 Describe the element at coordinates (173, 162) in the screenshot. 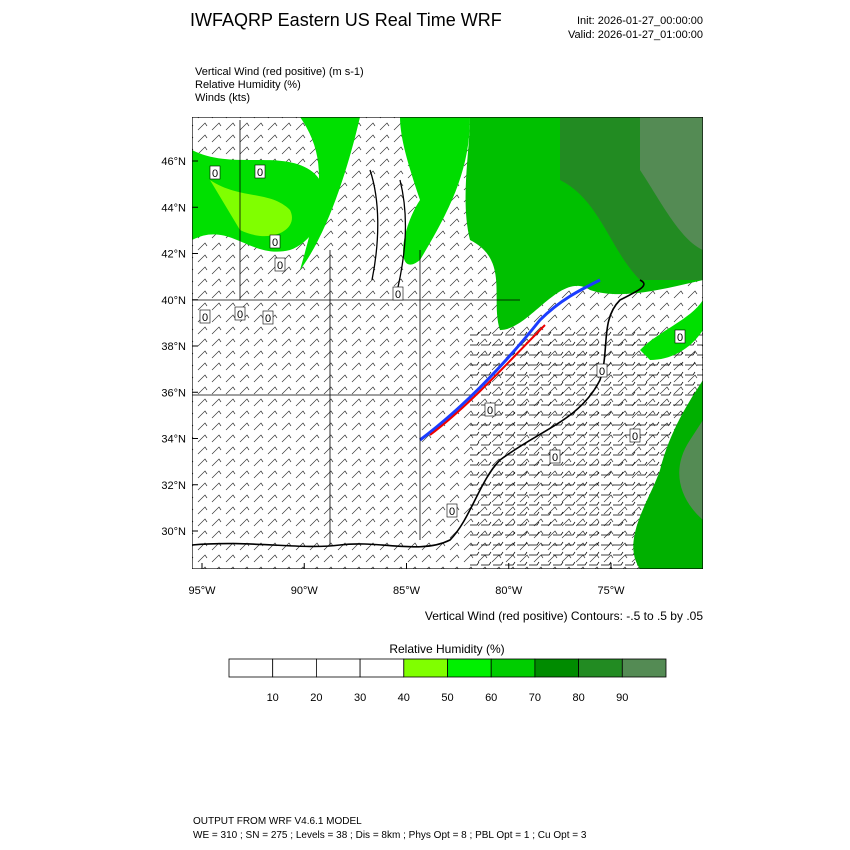

I see `lat-label: 46°N` at that location.